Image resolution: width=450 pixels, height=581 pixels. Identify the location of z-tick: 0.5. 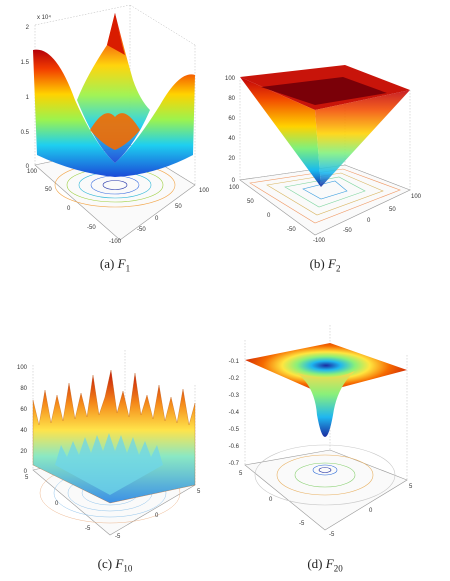
(25, 133).